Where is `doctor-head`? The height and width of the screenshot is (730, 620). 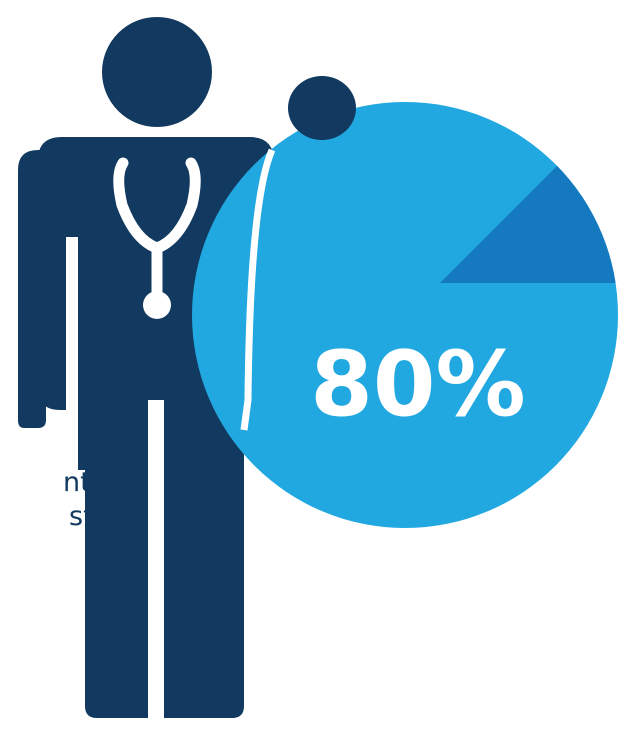 doctor-head is located at coordinates (157, 72).